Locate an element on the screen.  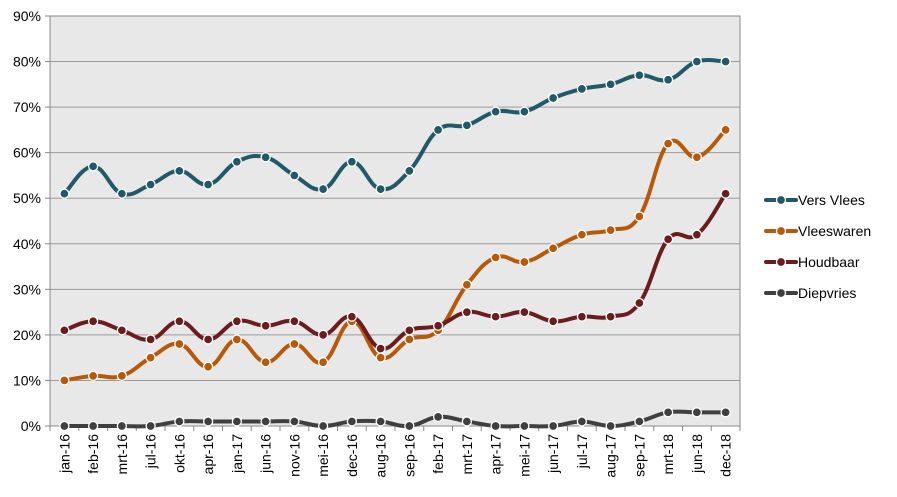
legend: Vers Vlees Vleeswaren Houdbaar Diepvries is located at coordinates (817, 246).